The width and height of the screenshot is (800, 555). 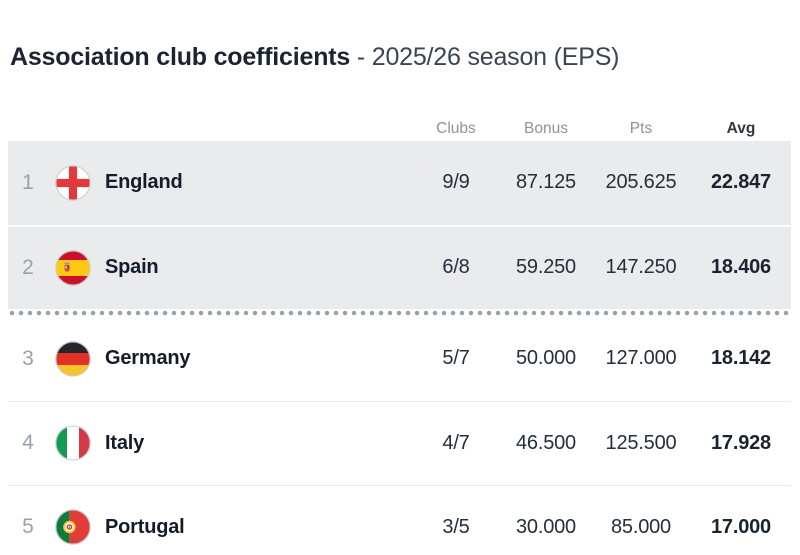 I want to click on cell-avg: 18.142, so click(x=741, y=358).